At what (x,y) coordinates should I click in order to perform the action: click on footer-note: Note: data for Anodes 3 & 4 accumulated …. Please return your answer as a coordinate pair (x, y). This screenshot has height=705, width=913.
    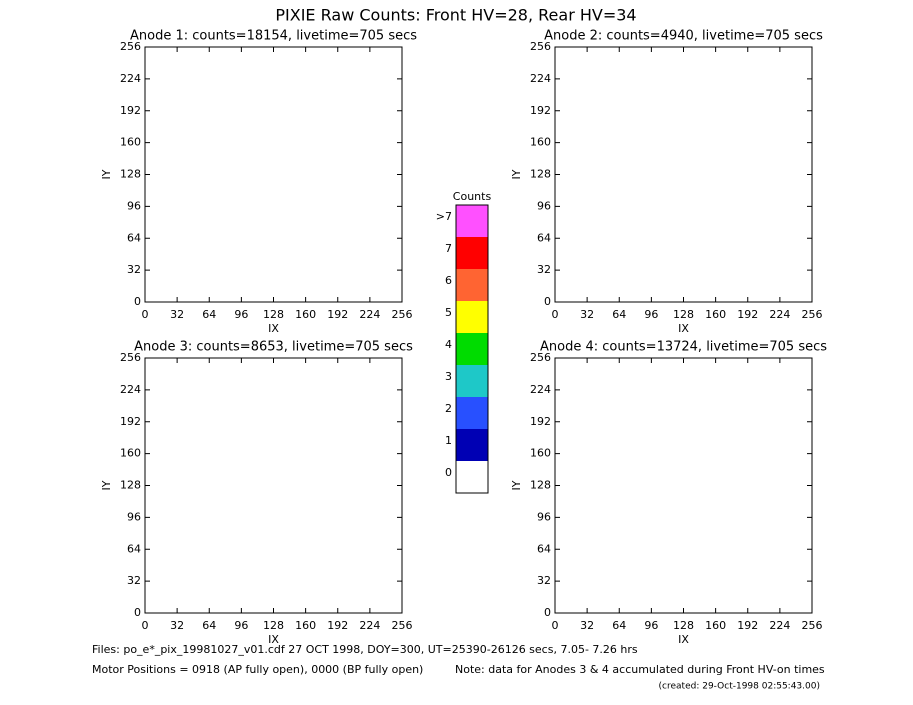
    Looking at the image, I should click on (640, 669).